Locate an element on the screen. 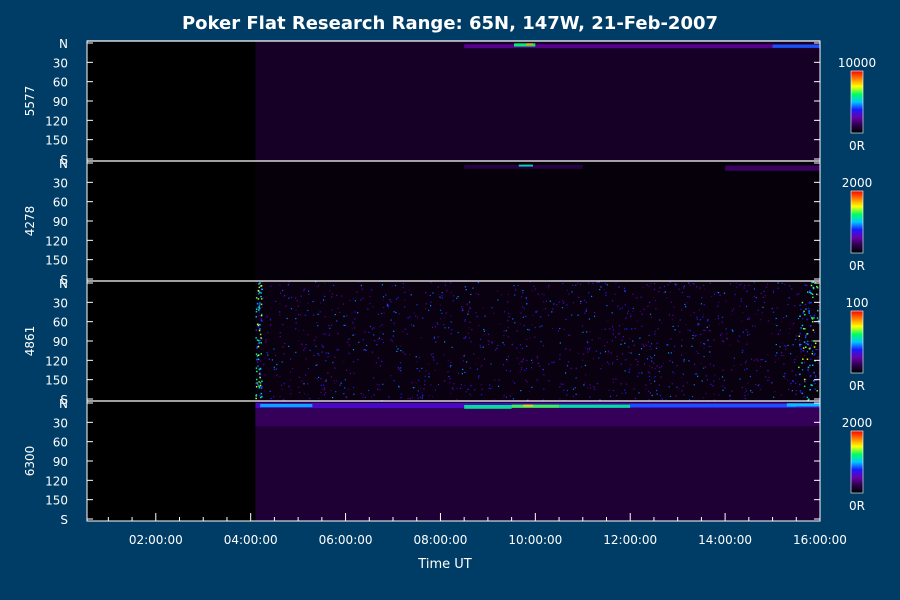 This screenshot has width=900, height=600. y-tick-label: 90 is located at coordinates (60, 462).